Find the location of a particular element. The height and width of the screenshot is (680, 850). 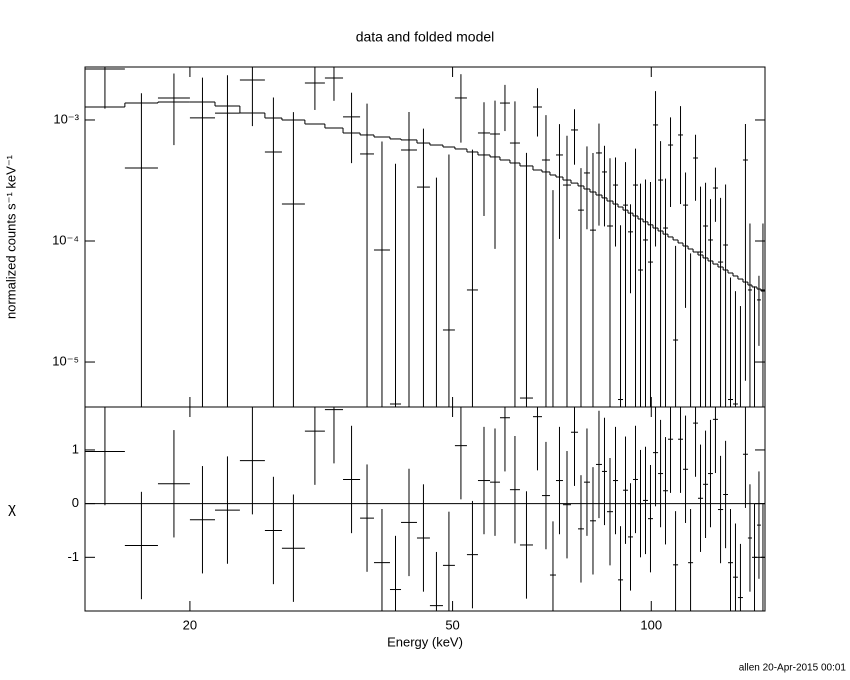

chart-title: data and folded model is located at coordinates (425, 37).